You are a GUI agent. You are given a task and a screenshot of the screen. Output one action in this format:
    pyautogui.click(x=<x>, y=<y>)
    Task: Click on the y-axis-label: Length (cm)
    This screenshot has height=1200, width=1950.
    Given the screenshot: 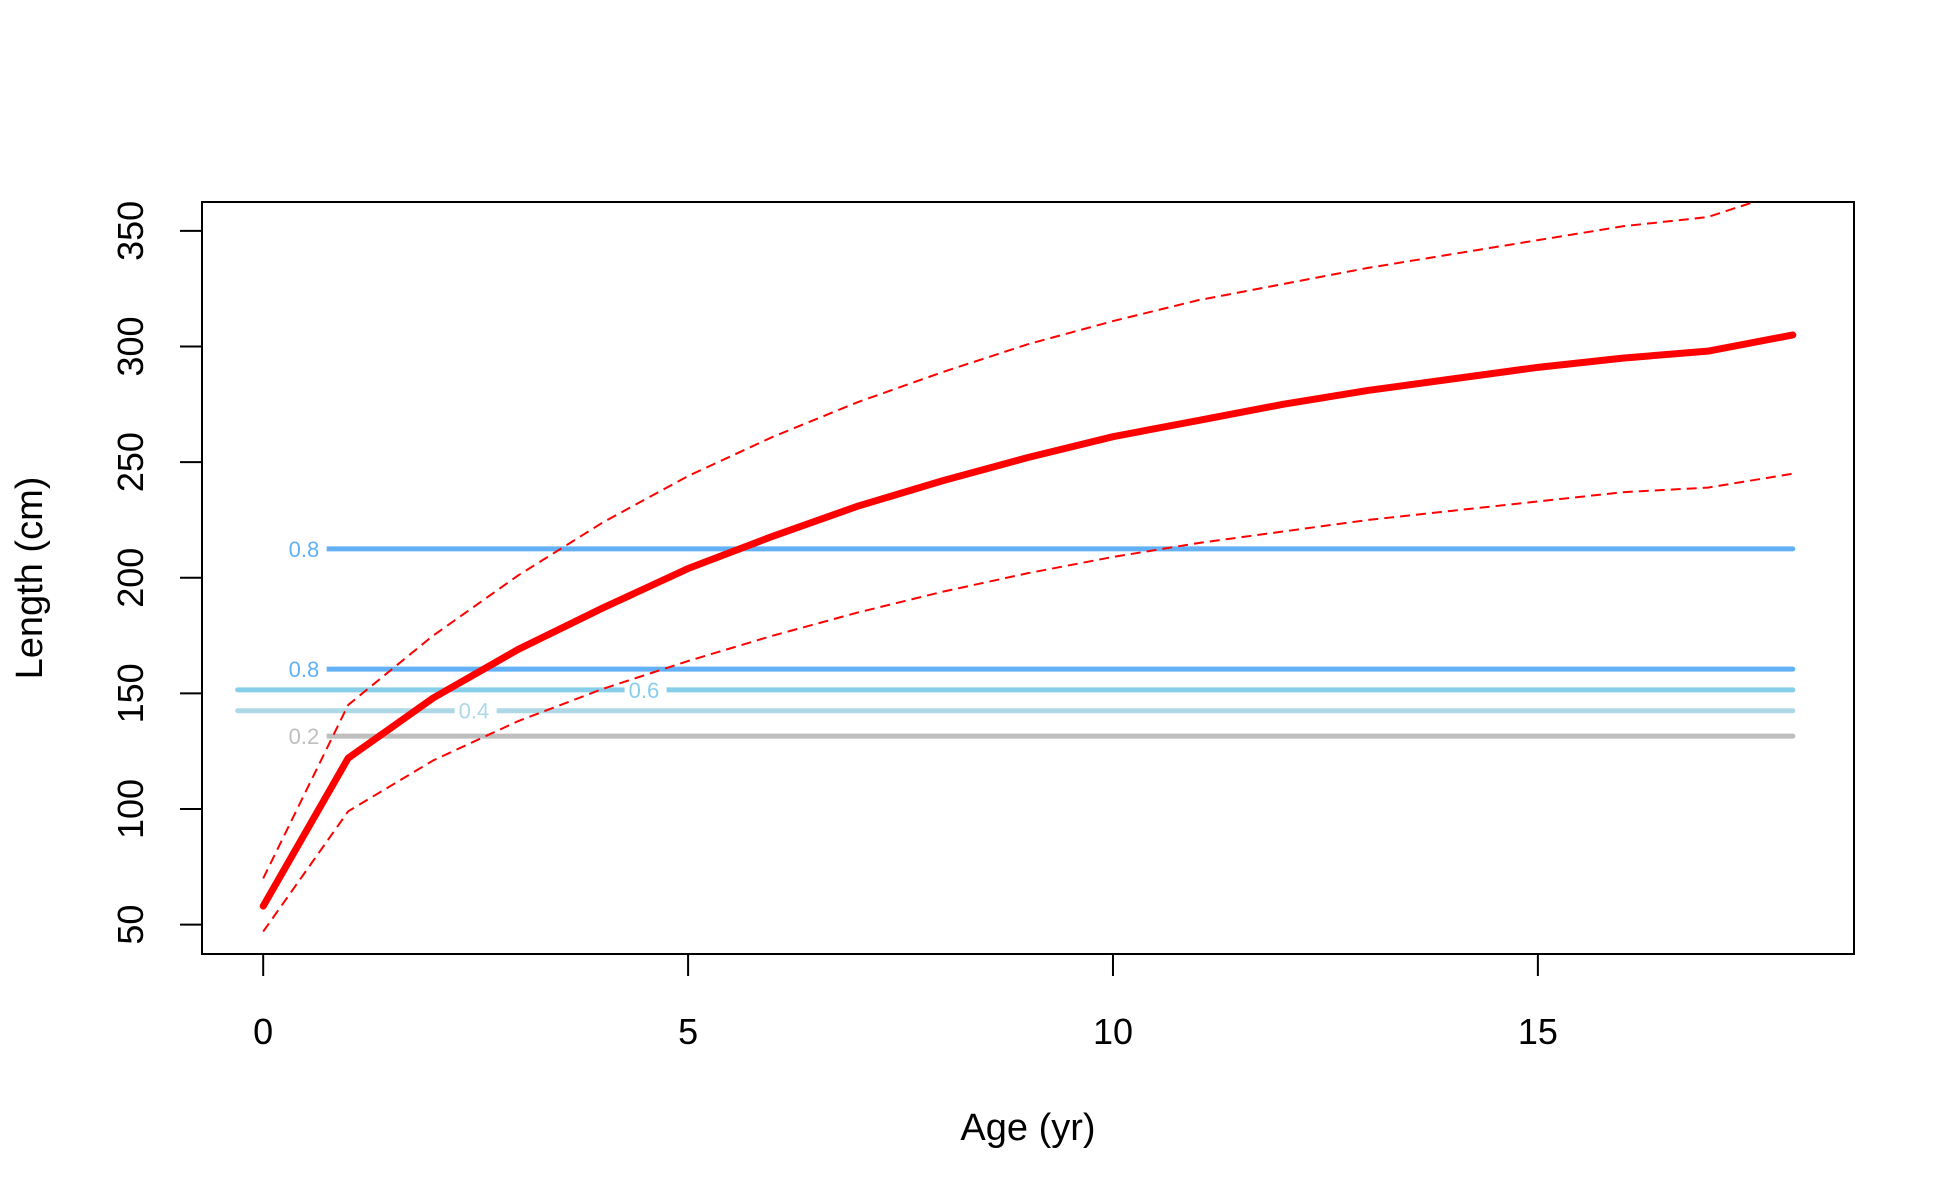 What is the action you would take?
    pyautogui.click(x=30, y=578)
    